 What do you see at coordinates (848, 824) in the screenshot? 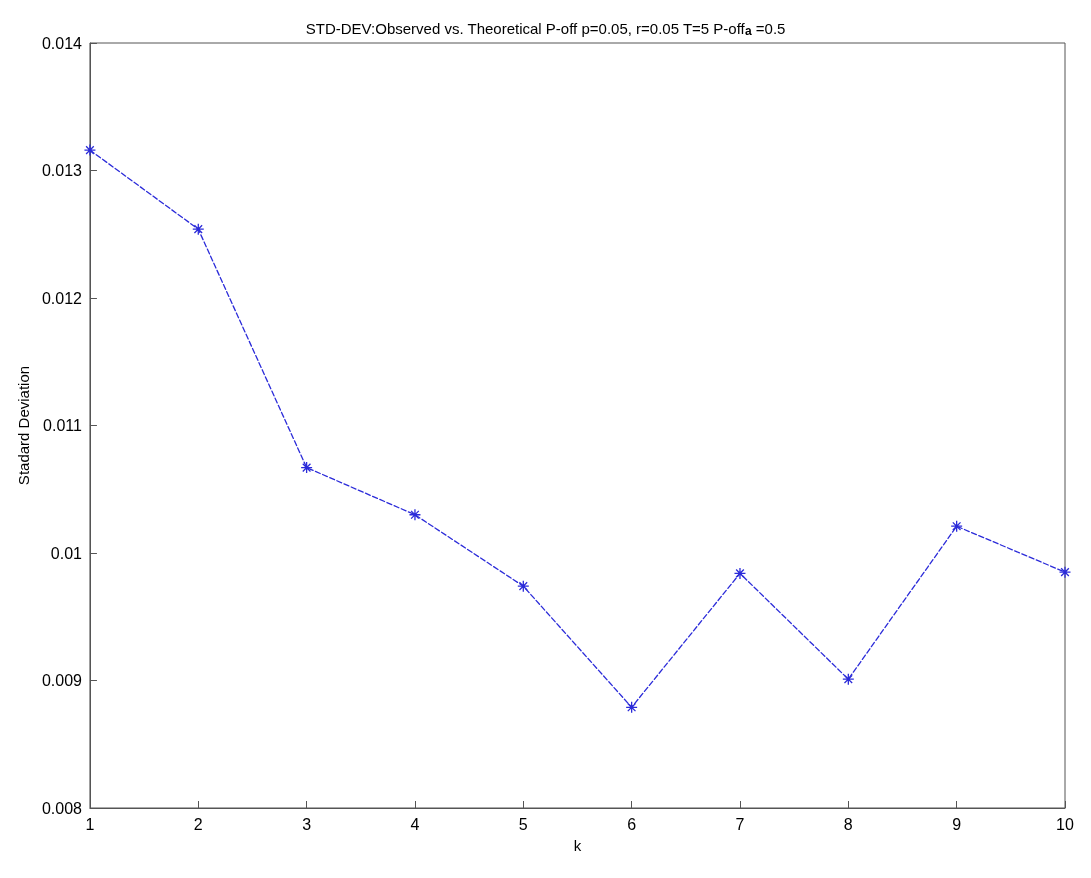
I see `x-tick-label: 8` at bounding box center [848, 824].